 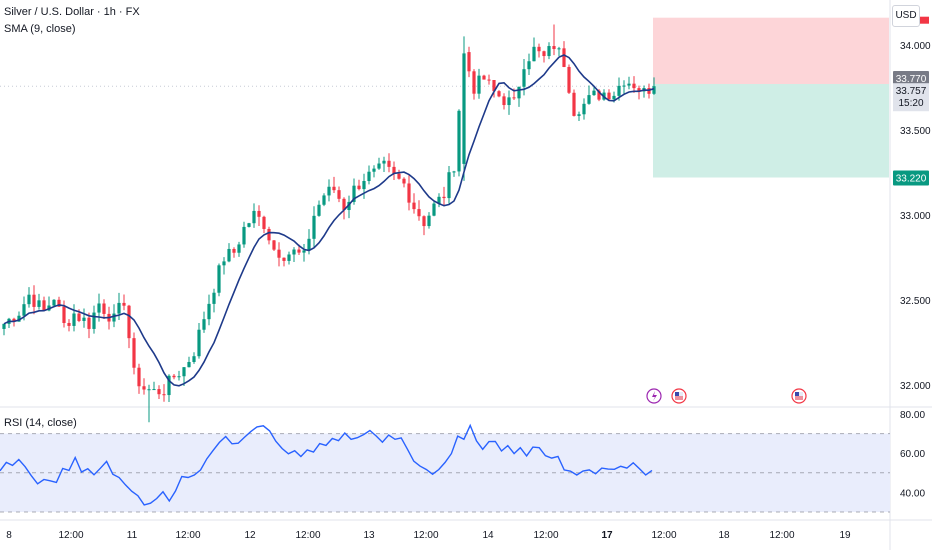 I want to click on rsi-line, so click(x=326, y=464).